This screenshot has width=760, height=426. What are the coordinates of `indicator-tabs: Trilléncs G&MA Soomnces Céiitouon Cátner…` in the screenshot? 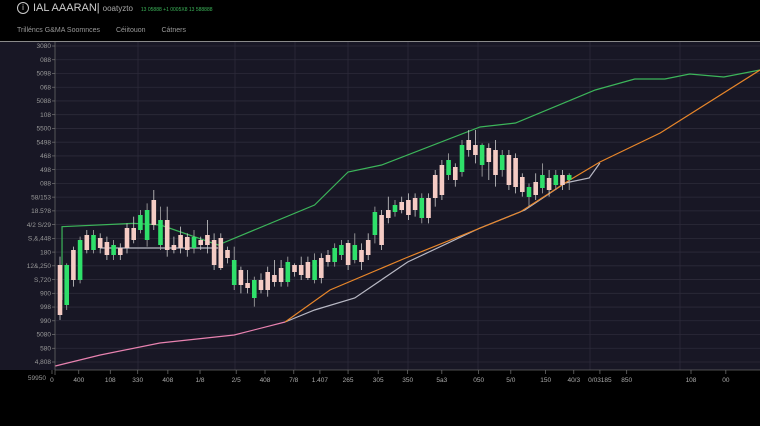 It's located at (108, 30).